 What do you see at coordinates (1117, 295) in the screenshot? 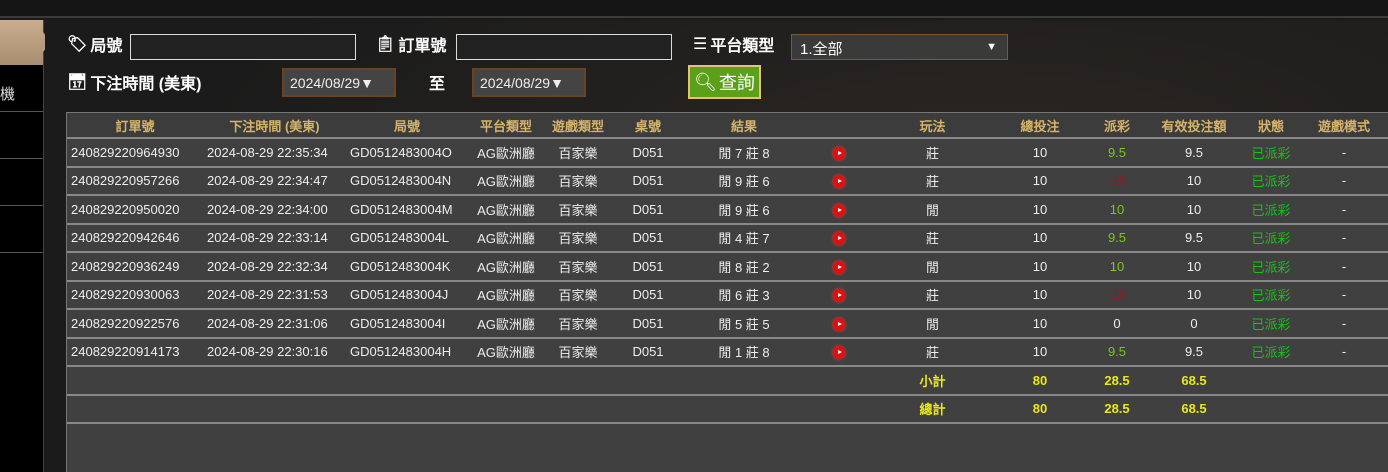
I see `cell-payout: -10` at bounding box center [1117, 295].